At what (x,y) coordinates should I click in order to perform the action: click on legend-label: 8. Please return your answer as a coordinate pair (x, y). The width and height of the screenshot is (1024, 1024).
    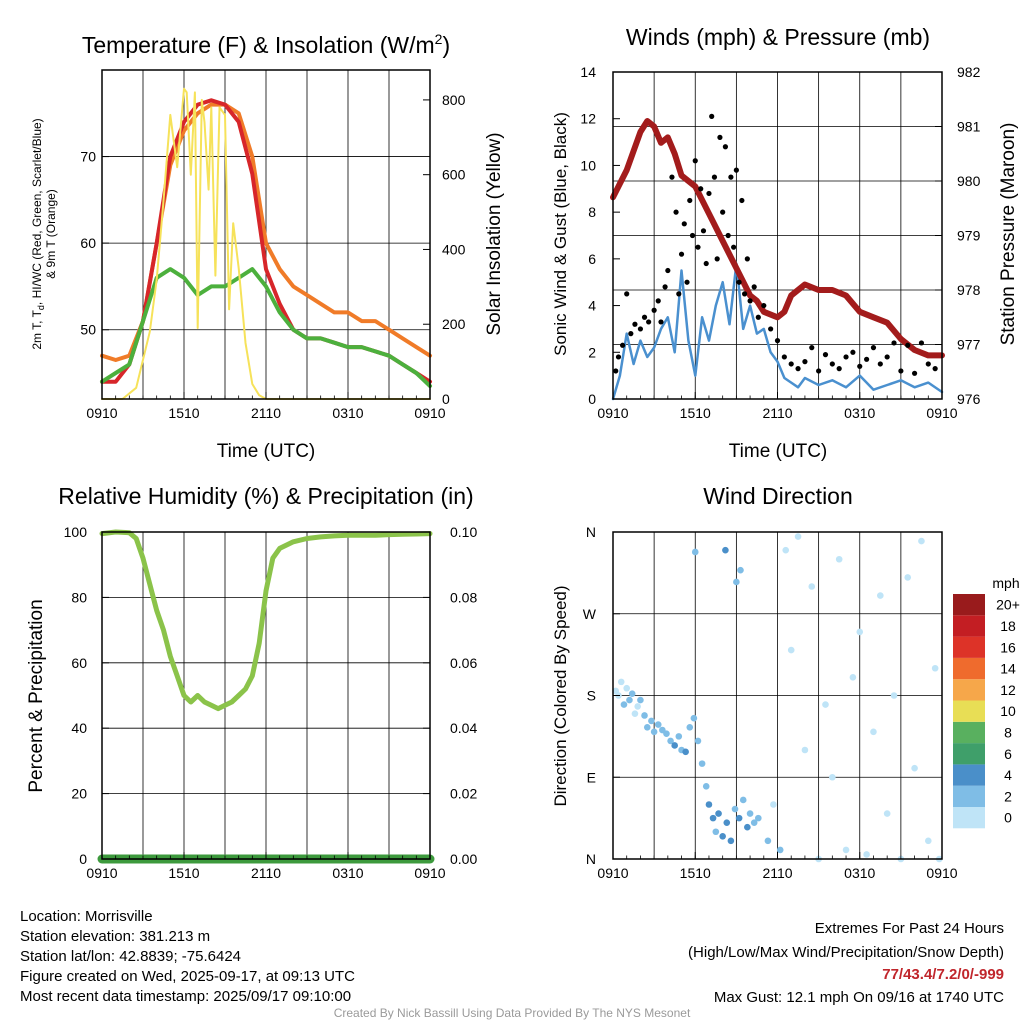
    Looking at the image, I should click on (1008, 732).